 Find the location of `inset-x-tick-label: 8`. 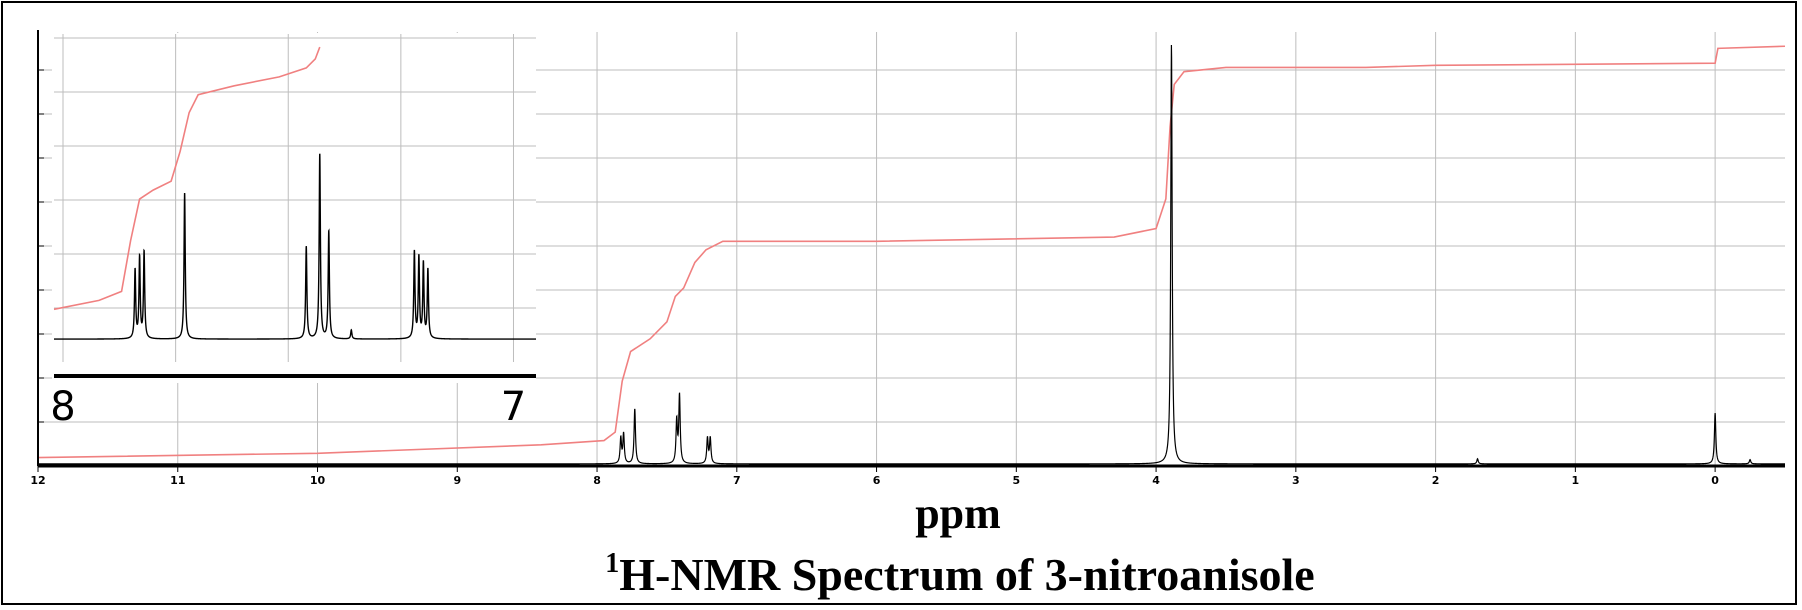

inset-x-tick-label: 8 is located at coordinates (62, 407).